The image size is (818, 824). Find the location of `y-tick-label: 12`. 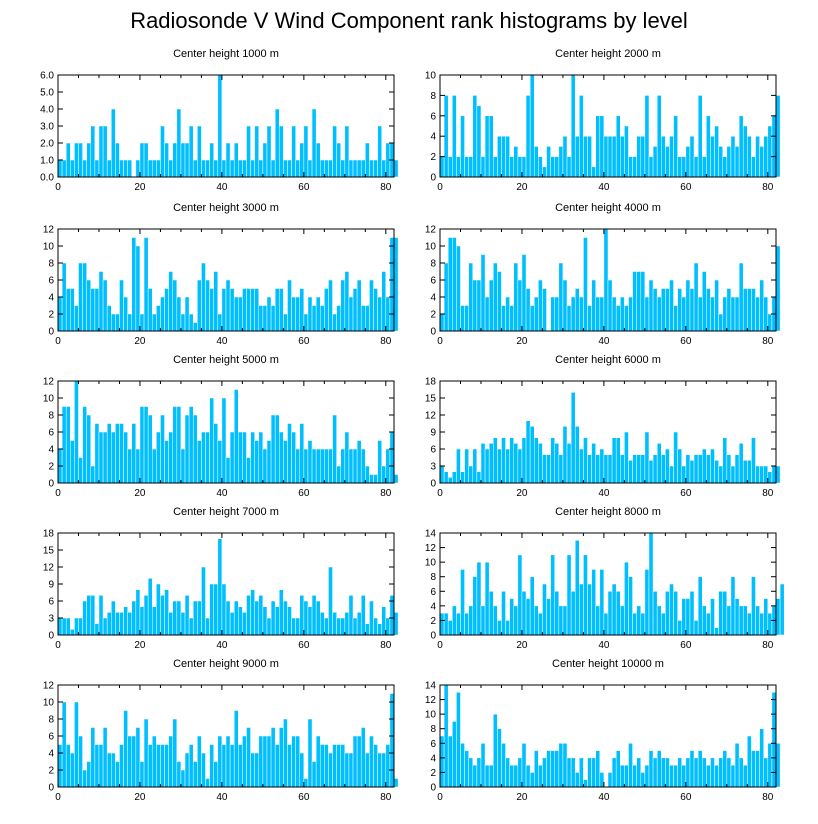

y-tick-label: 12 is located at coordinates (49, 568).